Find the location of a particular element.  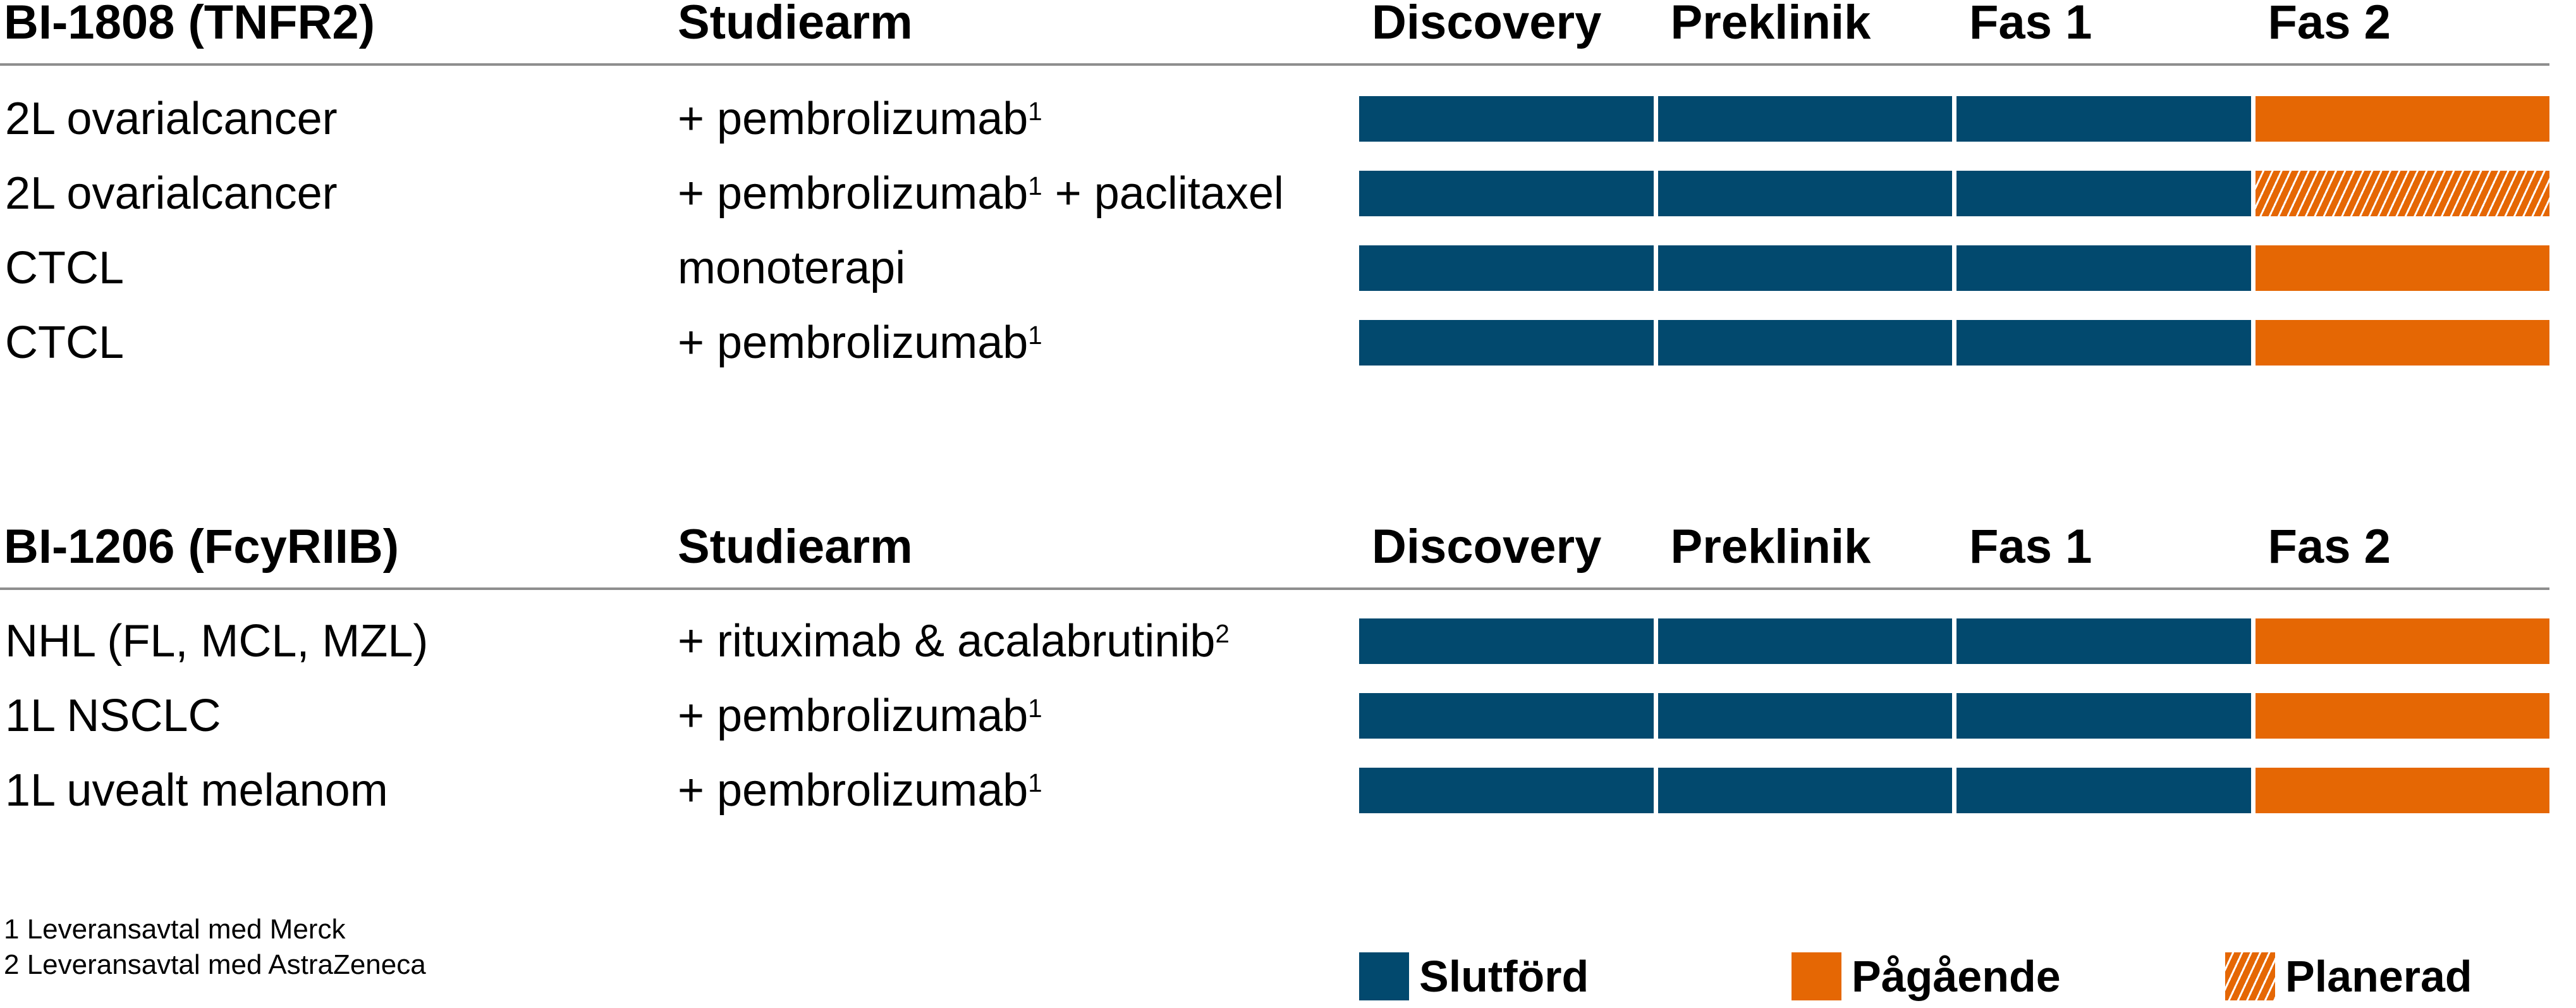

arm-text: monoterapi is located at coordinates (792, 268).